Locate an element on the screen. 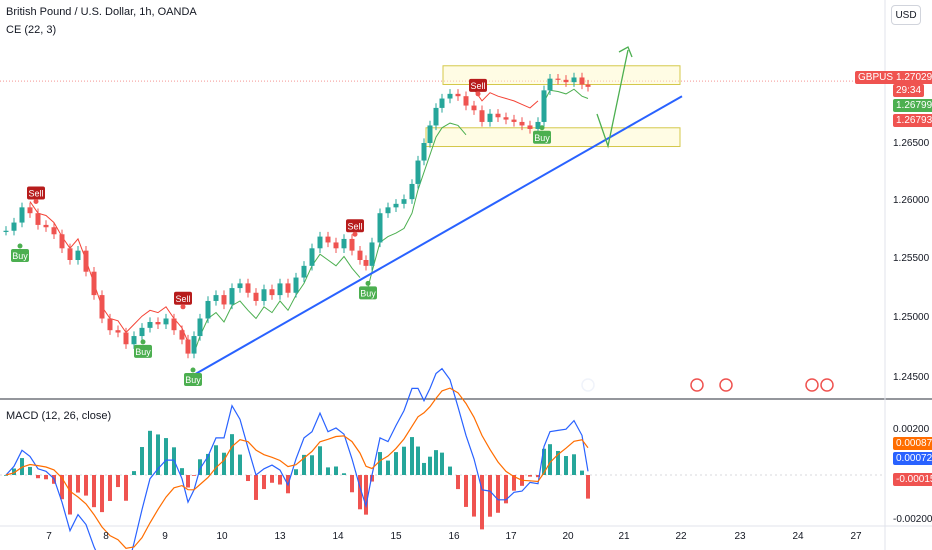 Image resolution: width=932 pixels, height=550 pixels. time-tick: 20 is located at coordinates (568, 536).